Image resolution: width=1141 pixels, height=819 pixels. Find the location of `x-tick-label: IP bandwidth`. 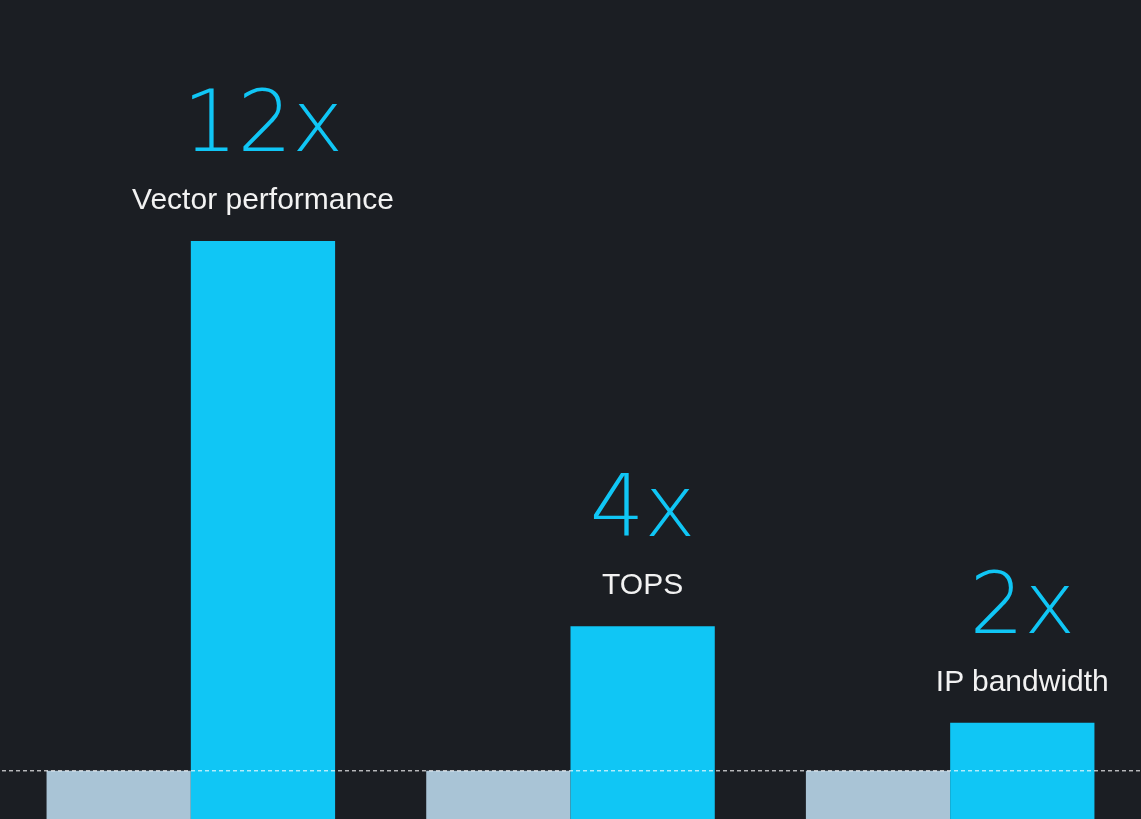

x-tick-label: IP bandwidth is located at coordinates (1022, 680).